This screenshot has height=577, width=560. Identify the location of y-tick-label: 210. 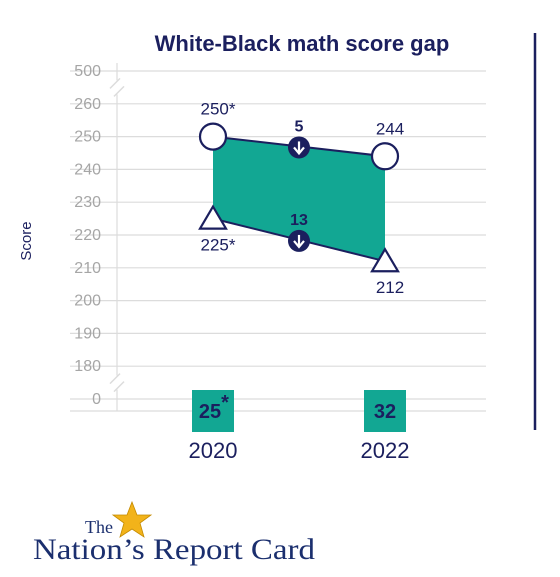
(87, 268).